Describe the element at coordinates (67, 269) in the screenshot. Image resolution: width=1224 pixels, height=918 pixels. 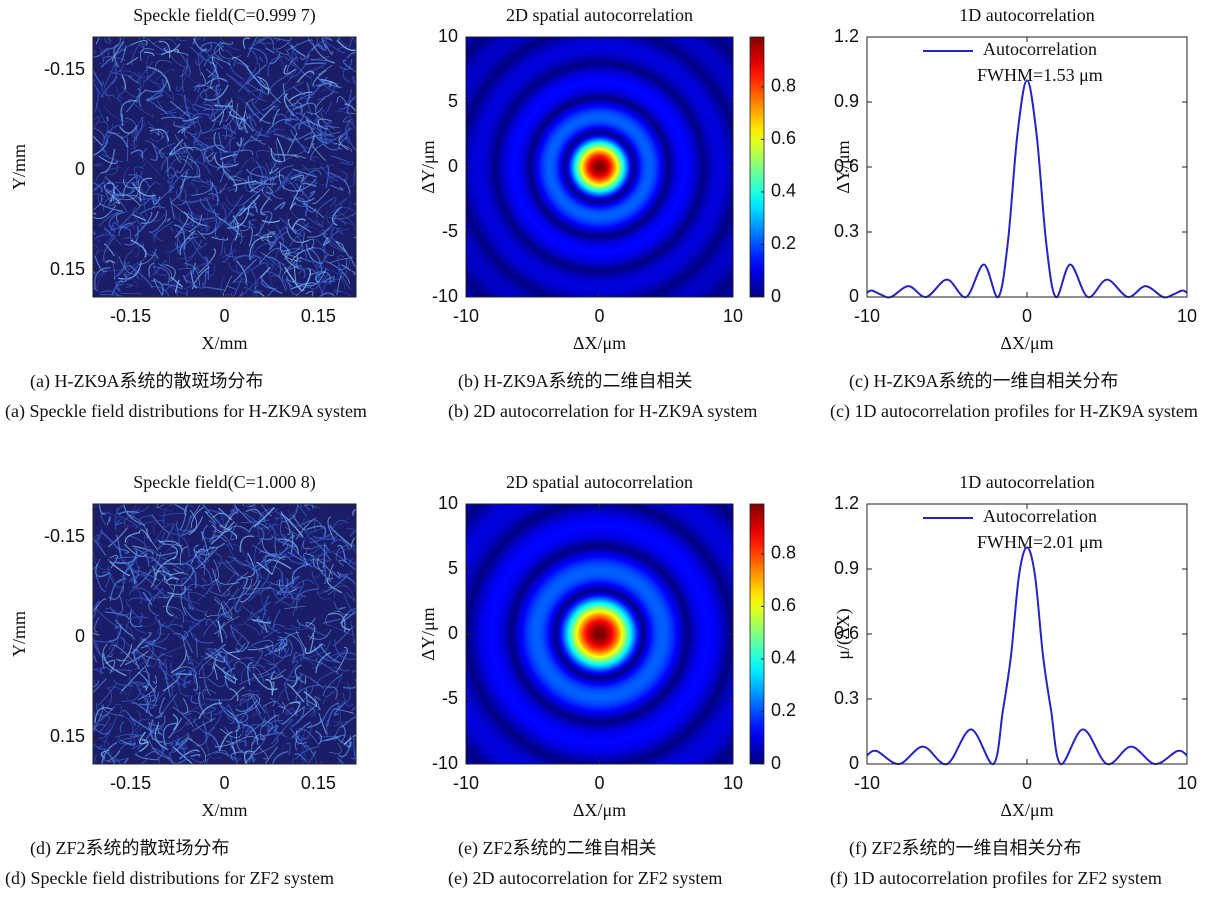
I see `y-tick-label: 0.15` at that location.